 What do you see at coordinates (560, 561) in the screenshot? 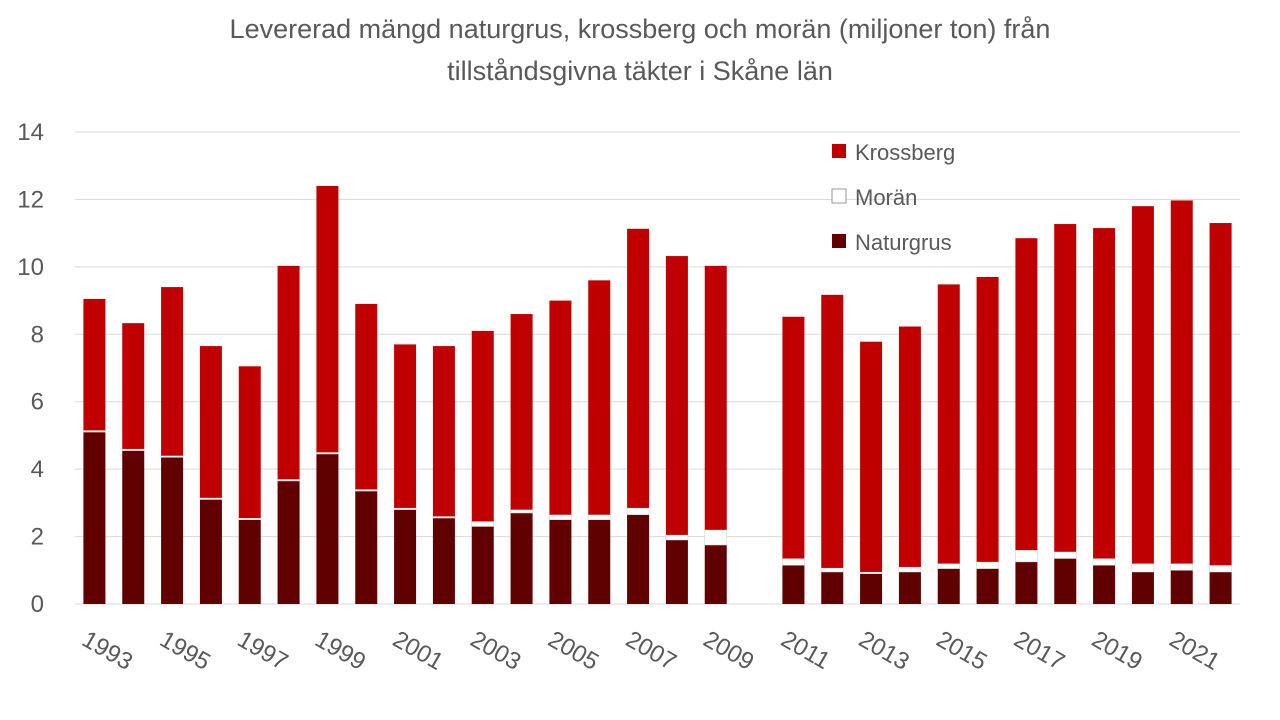
I see `bar-naturgrus-2005` at bounding box center [560, 561].